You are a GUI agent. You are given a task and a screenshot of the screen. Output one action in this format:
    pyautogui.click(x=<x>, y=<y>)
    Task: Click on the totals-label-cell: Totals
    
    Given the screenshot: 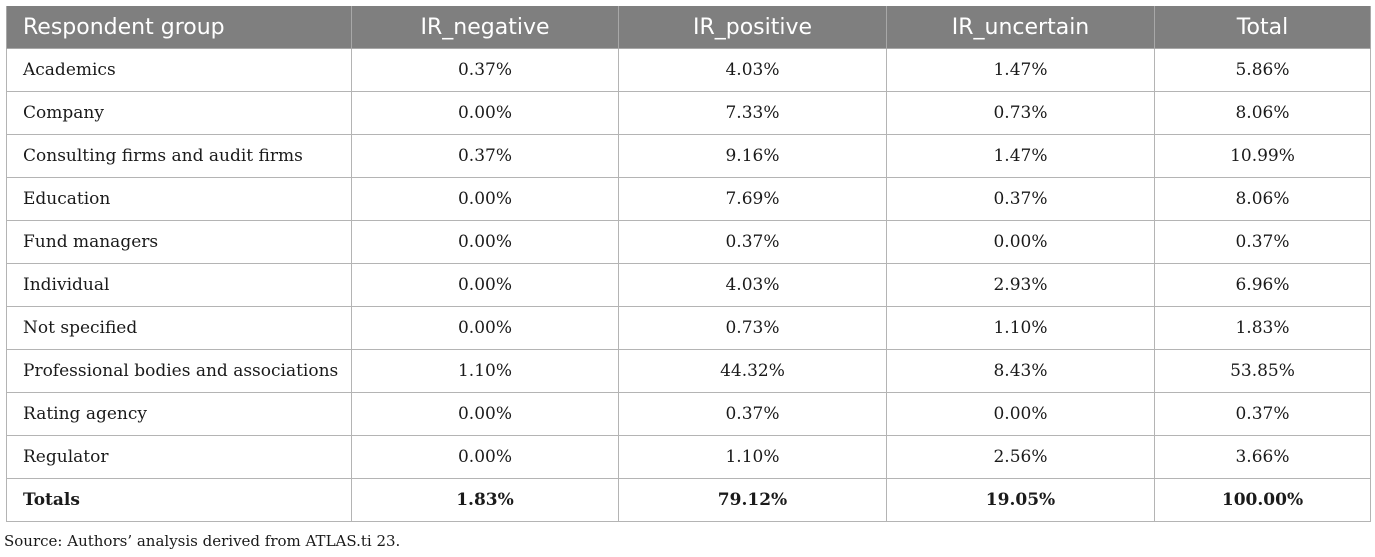 What is the action you would take?
    pyautogui.click(x=179, y=500)
    